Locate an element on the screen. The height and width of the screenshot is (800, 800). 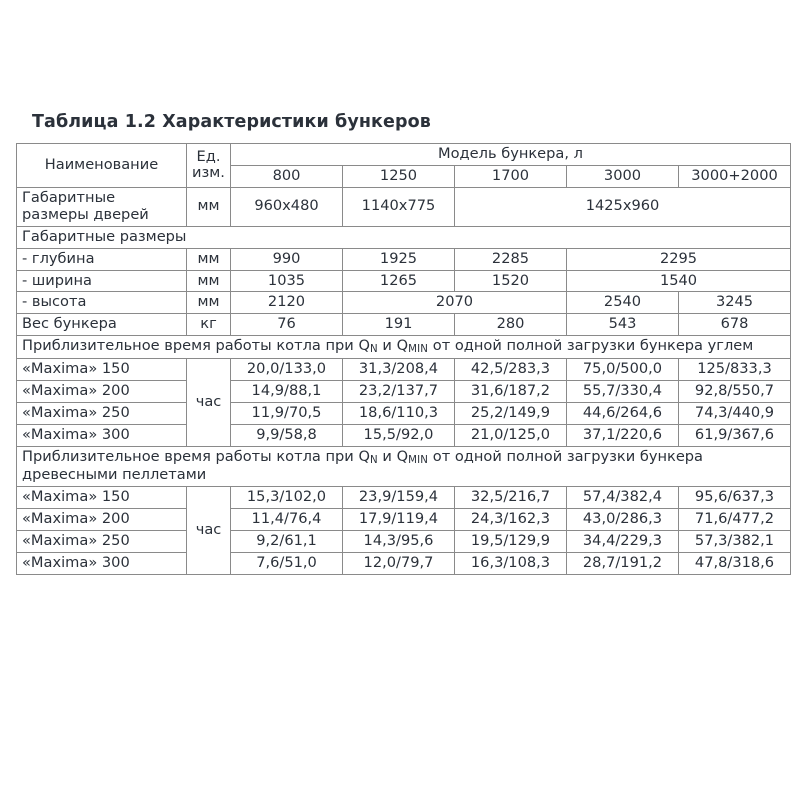
cell-weight-3000-2000: 678 is located at coordinates (734, 325).